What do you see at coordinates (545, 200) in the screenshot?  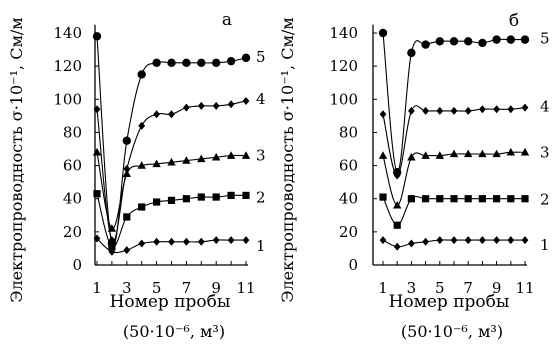 I see `panel-b-curve-label-2: 2` at bounding box center [545, 200].